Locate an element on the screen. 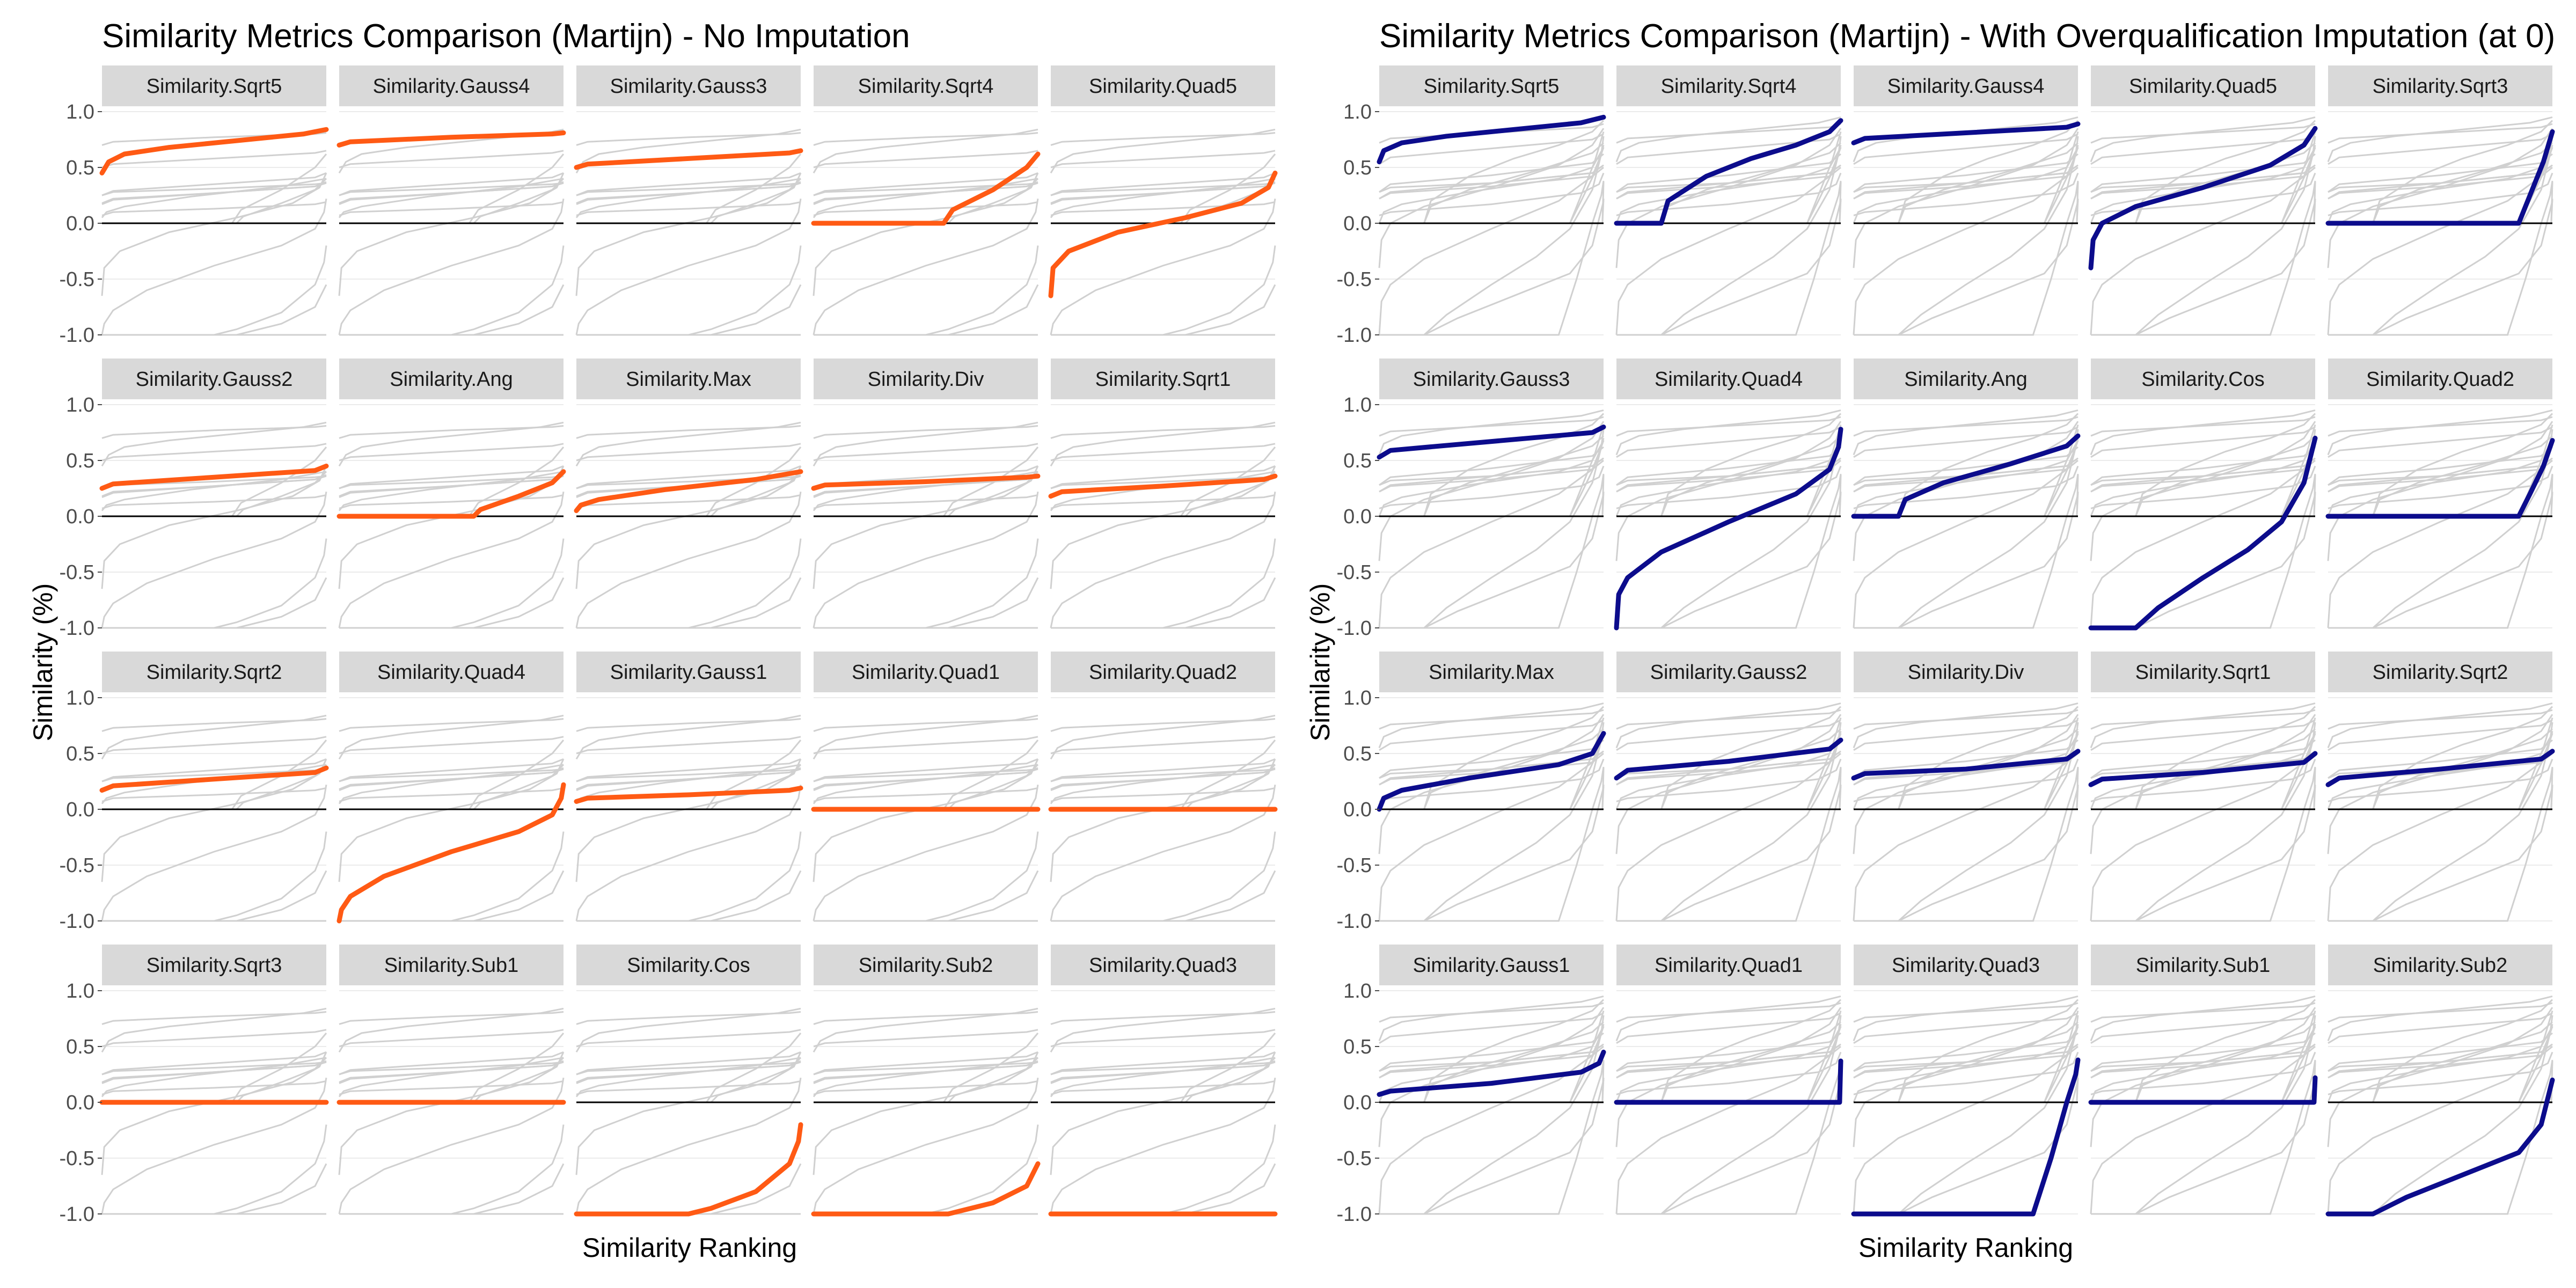 The height and width of the screenshot is (1288, 2576). facet-strip-label: Similarity.Quad5 is located at coordinates (2203, 86).